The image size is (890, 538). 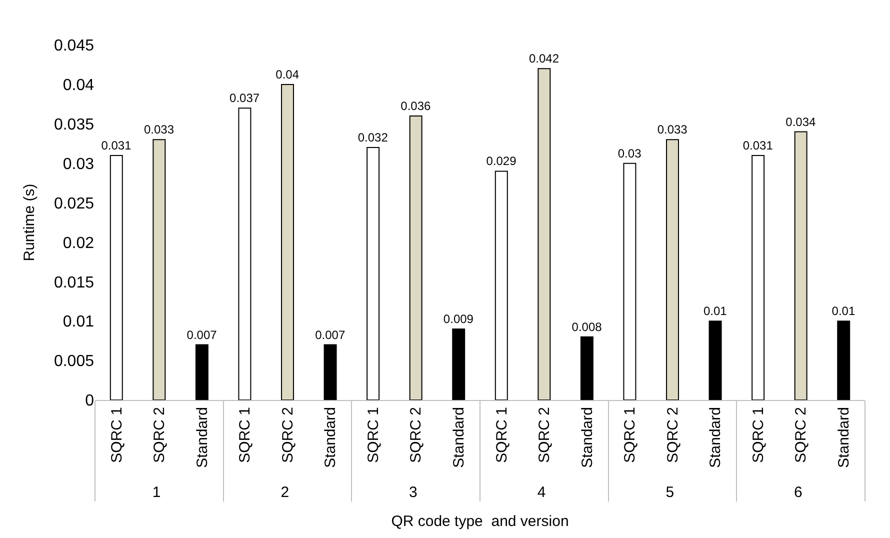 What do you see at coordinates (74, 283) in the screenshot?
I see `y-tick-label: 0.015` at bounding box center [74, 283].